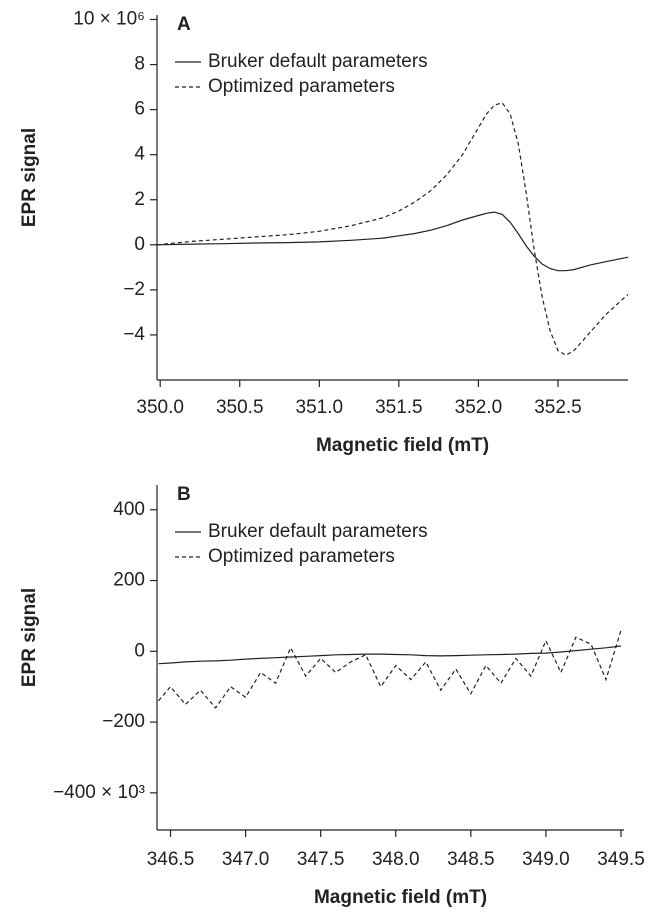 The width and height of the screenshot is (652, 918). Describe the element at coordinates (129, 509) in the screenshot. I see `y-tick-label: 400` at that location.